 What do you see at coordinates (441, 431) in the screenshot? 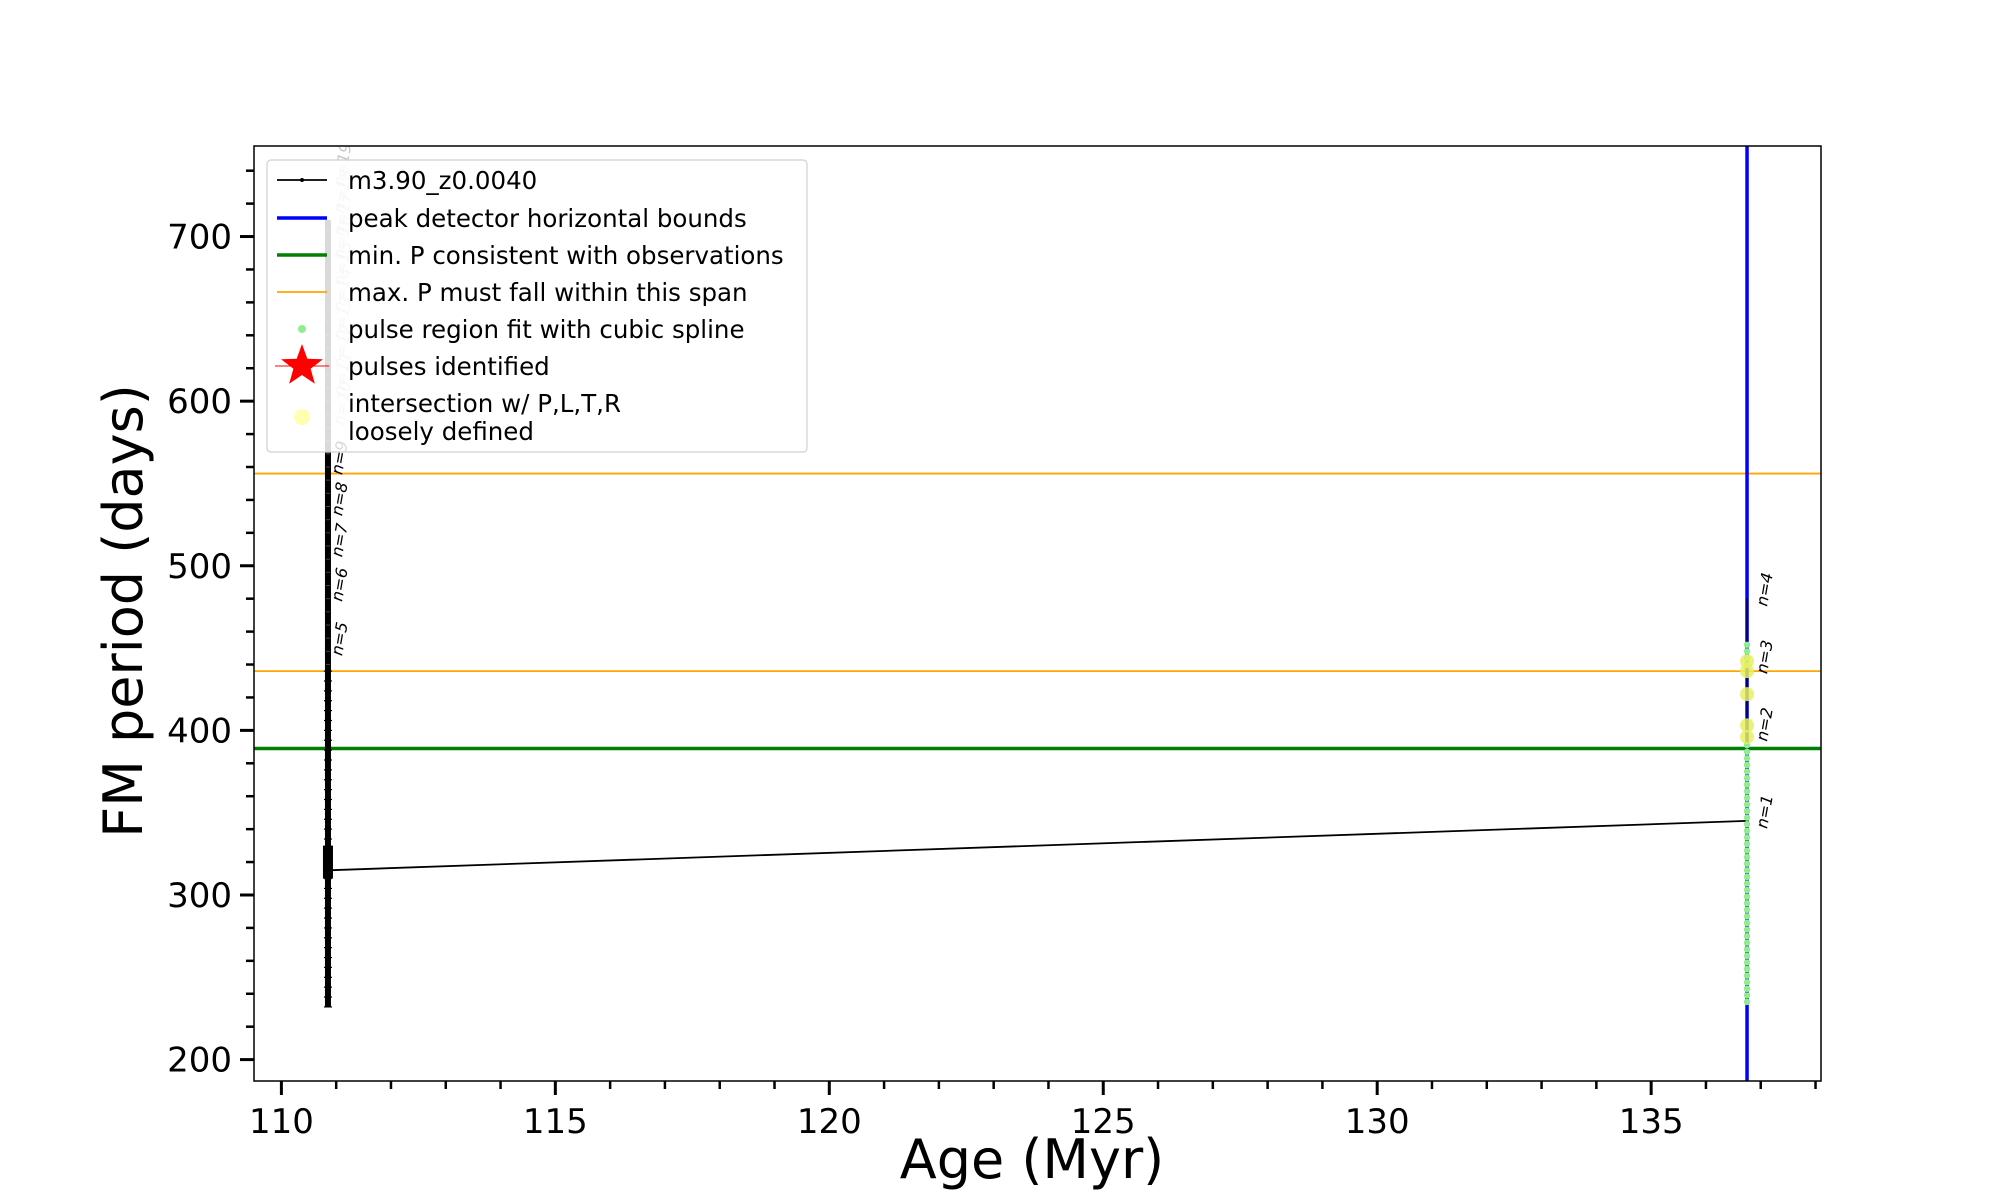
I see `legend-intersection-w-p-l-t-r-label-2: loosely defined` at bounding box center [441, 431].